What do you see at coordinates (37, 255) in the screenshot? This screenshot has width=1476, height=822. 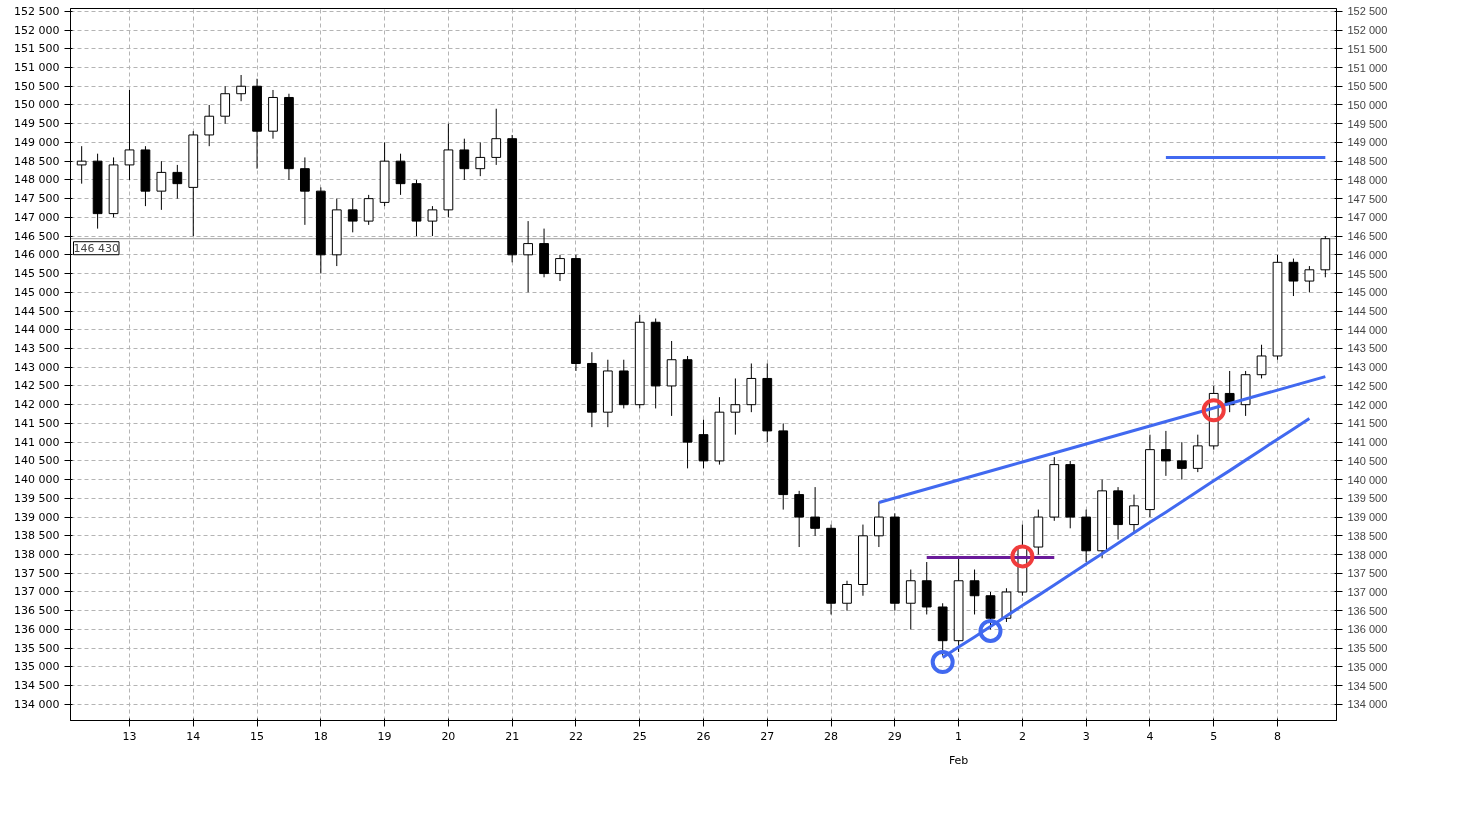 I see `y-tick-label: 146 000` at bounding box center [37, 255].